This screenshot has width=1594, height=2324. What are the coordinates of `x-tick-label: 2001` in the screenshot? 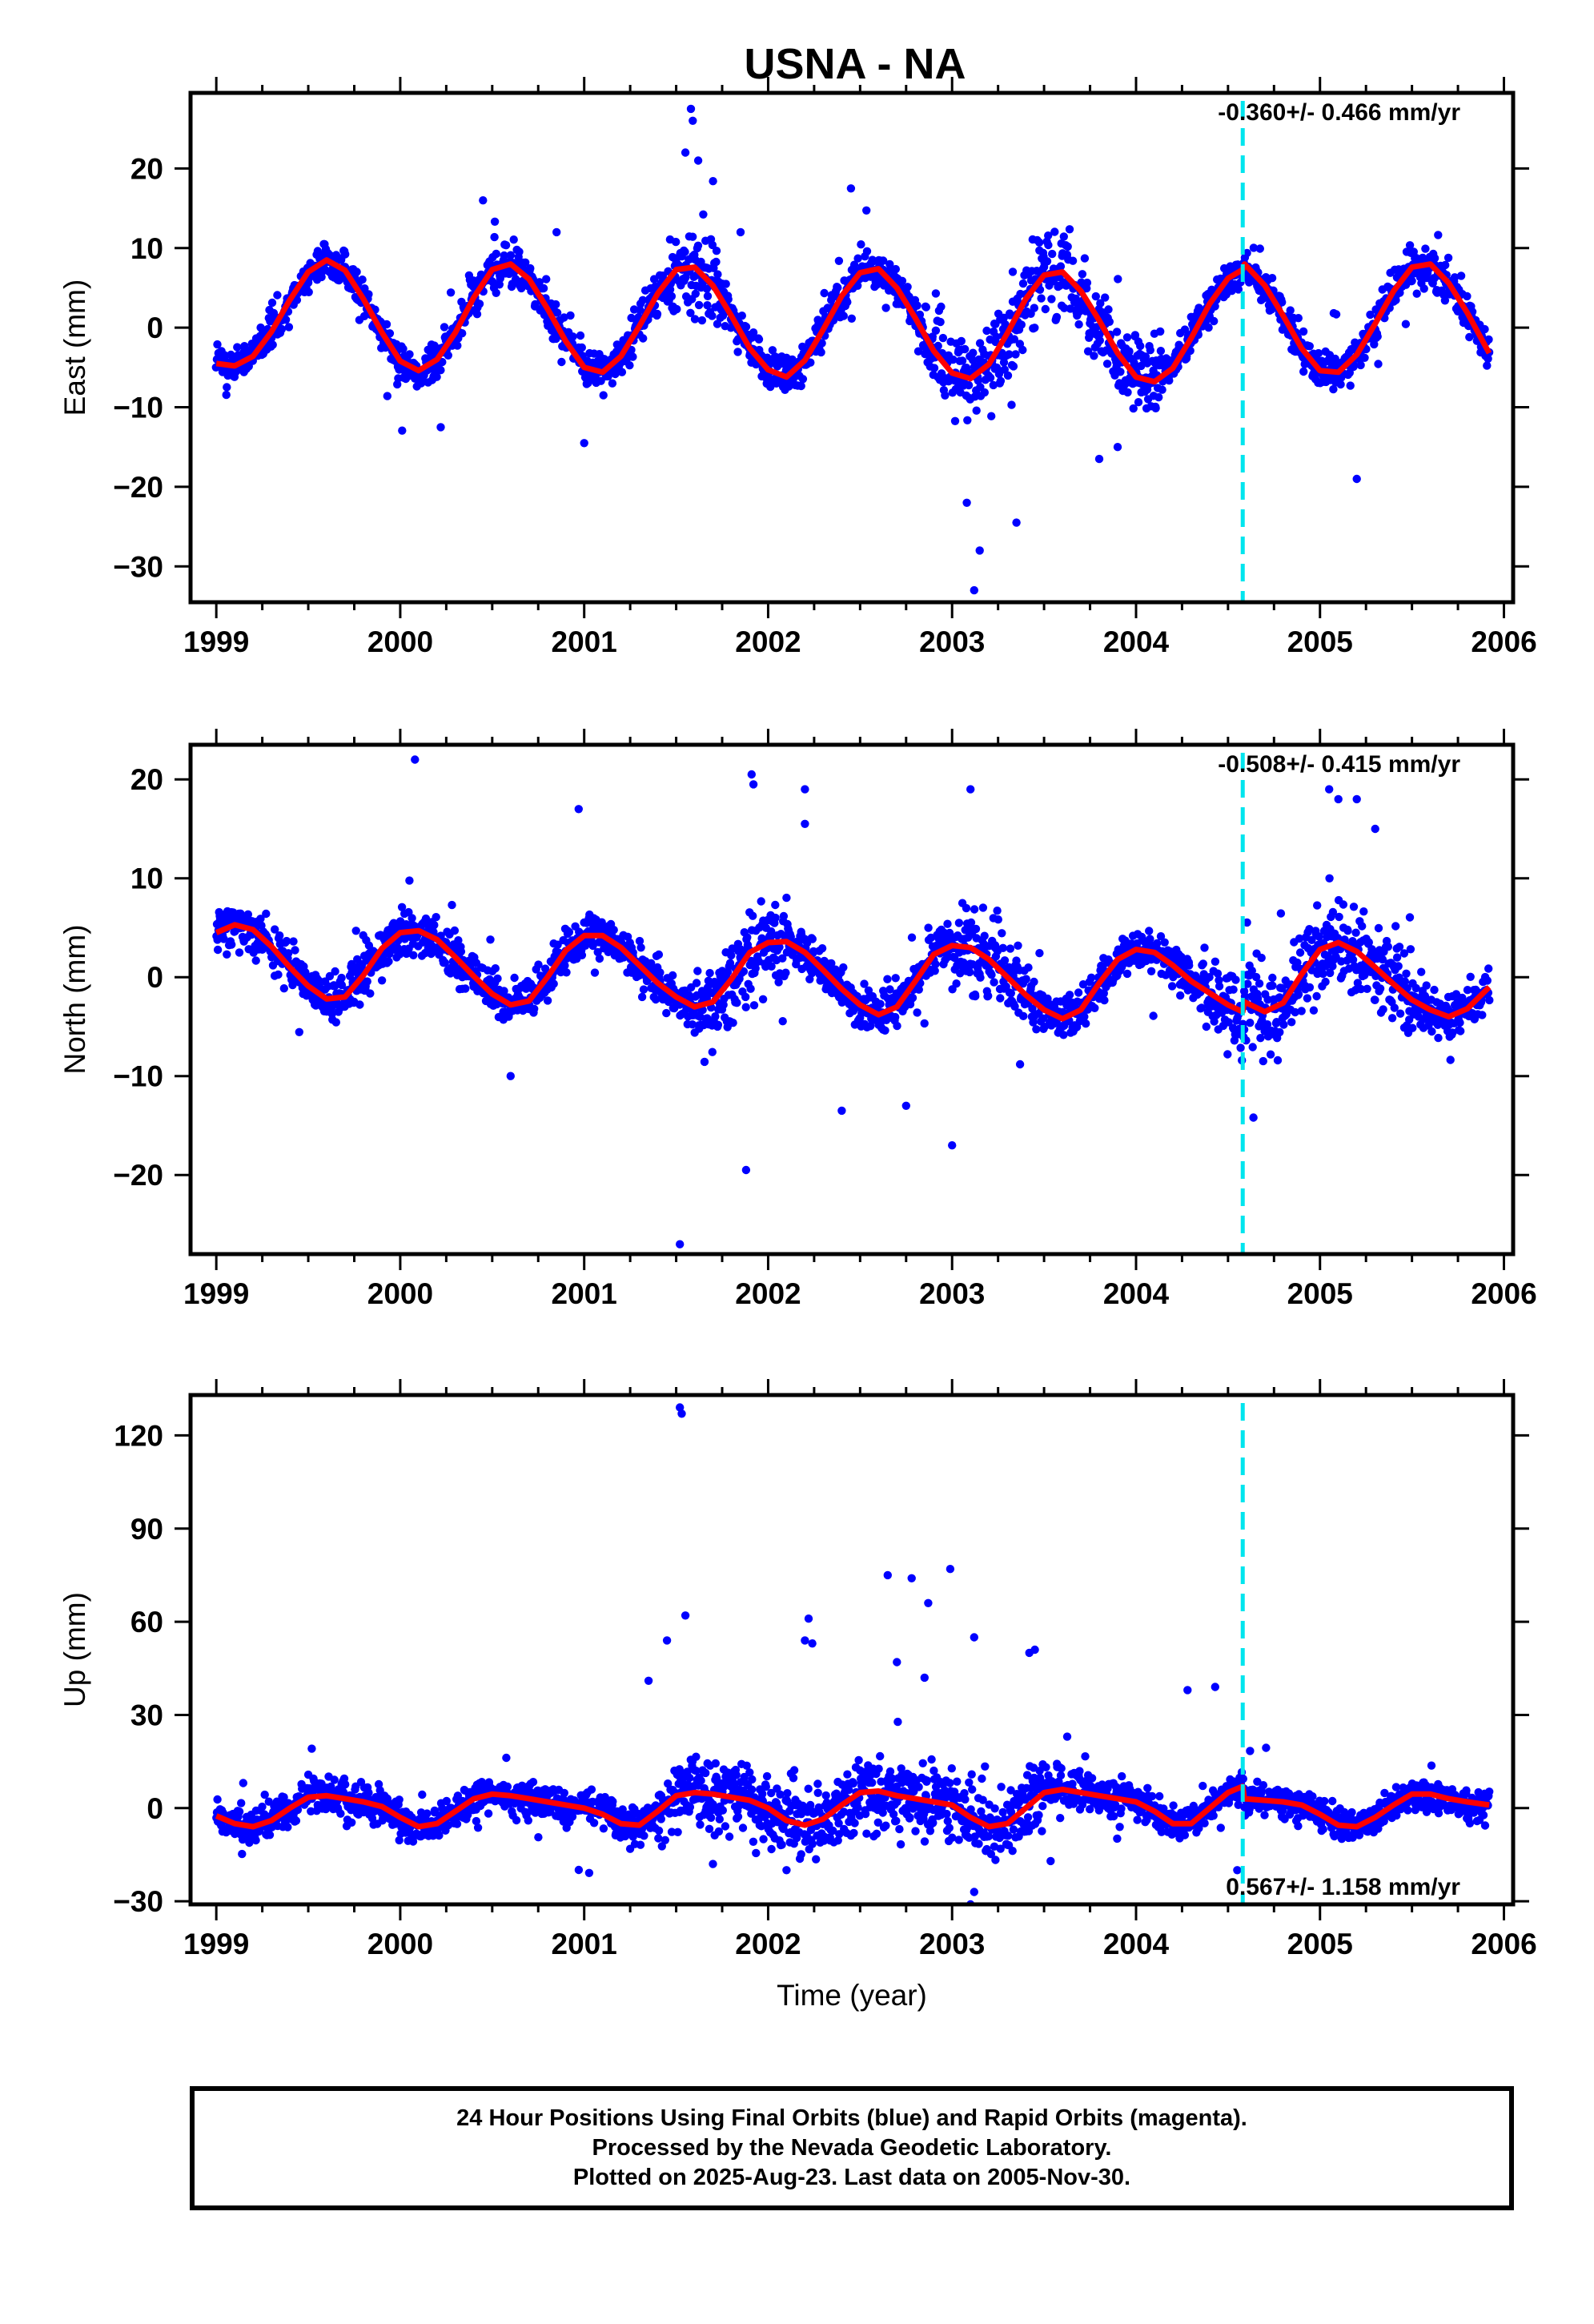 It's located at (584, 1294).